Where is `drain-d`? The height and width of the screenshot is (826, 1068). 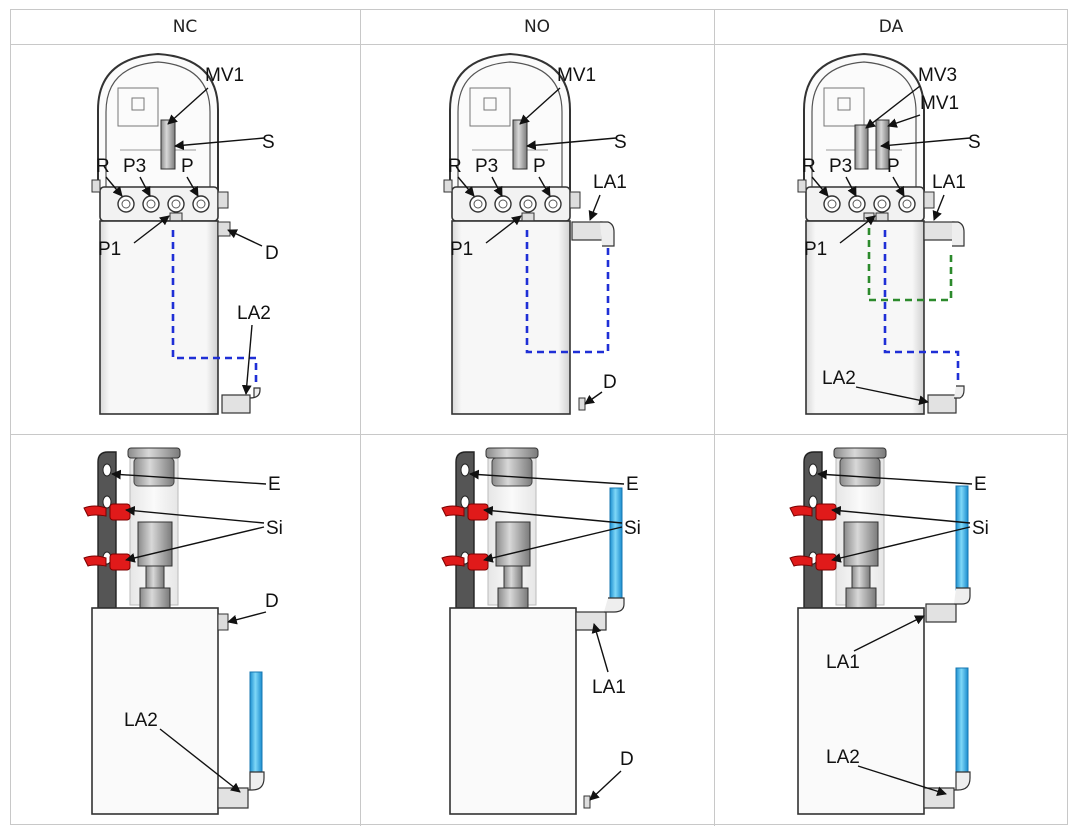
drain-d is located at coordinates (582, 404).